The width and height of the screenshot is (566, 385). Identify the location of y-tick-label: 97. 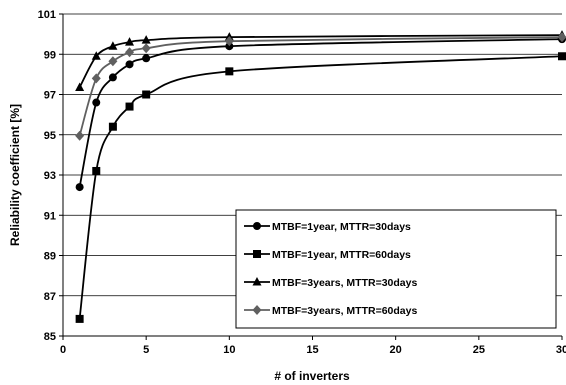
(50, 96).